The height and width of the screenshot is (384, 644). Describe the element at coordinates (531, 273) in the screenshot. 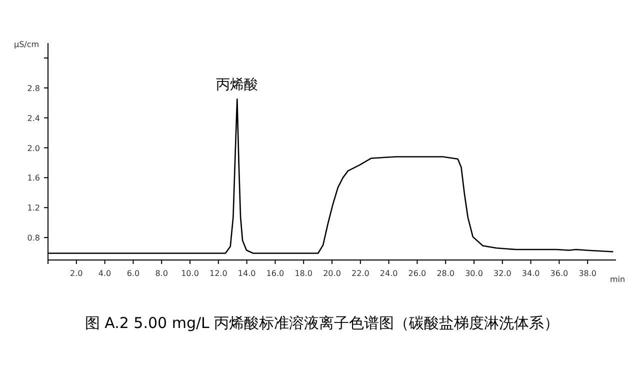

I see `x-tick-label: 34.0` at that location.